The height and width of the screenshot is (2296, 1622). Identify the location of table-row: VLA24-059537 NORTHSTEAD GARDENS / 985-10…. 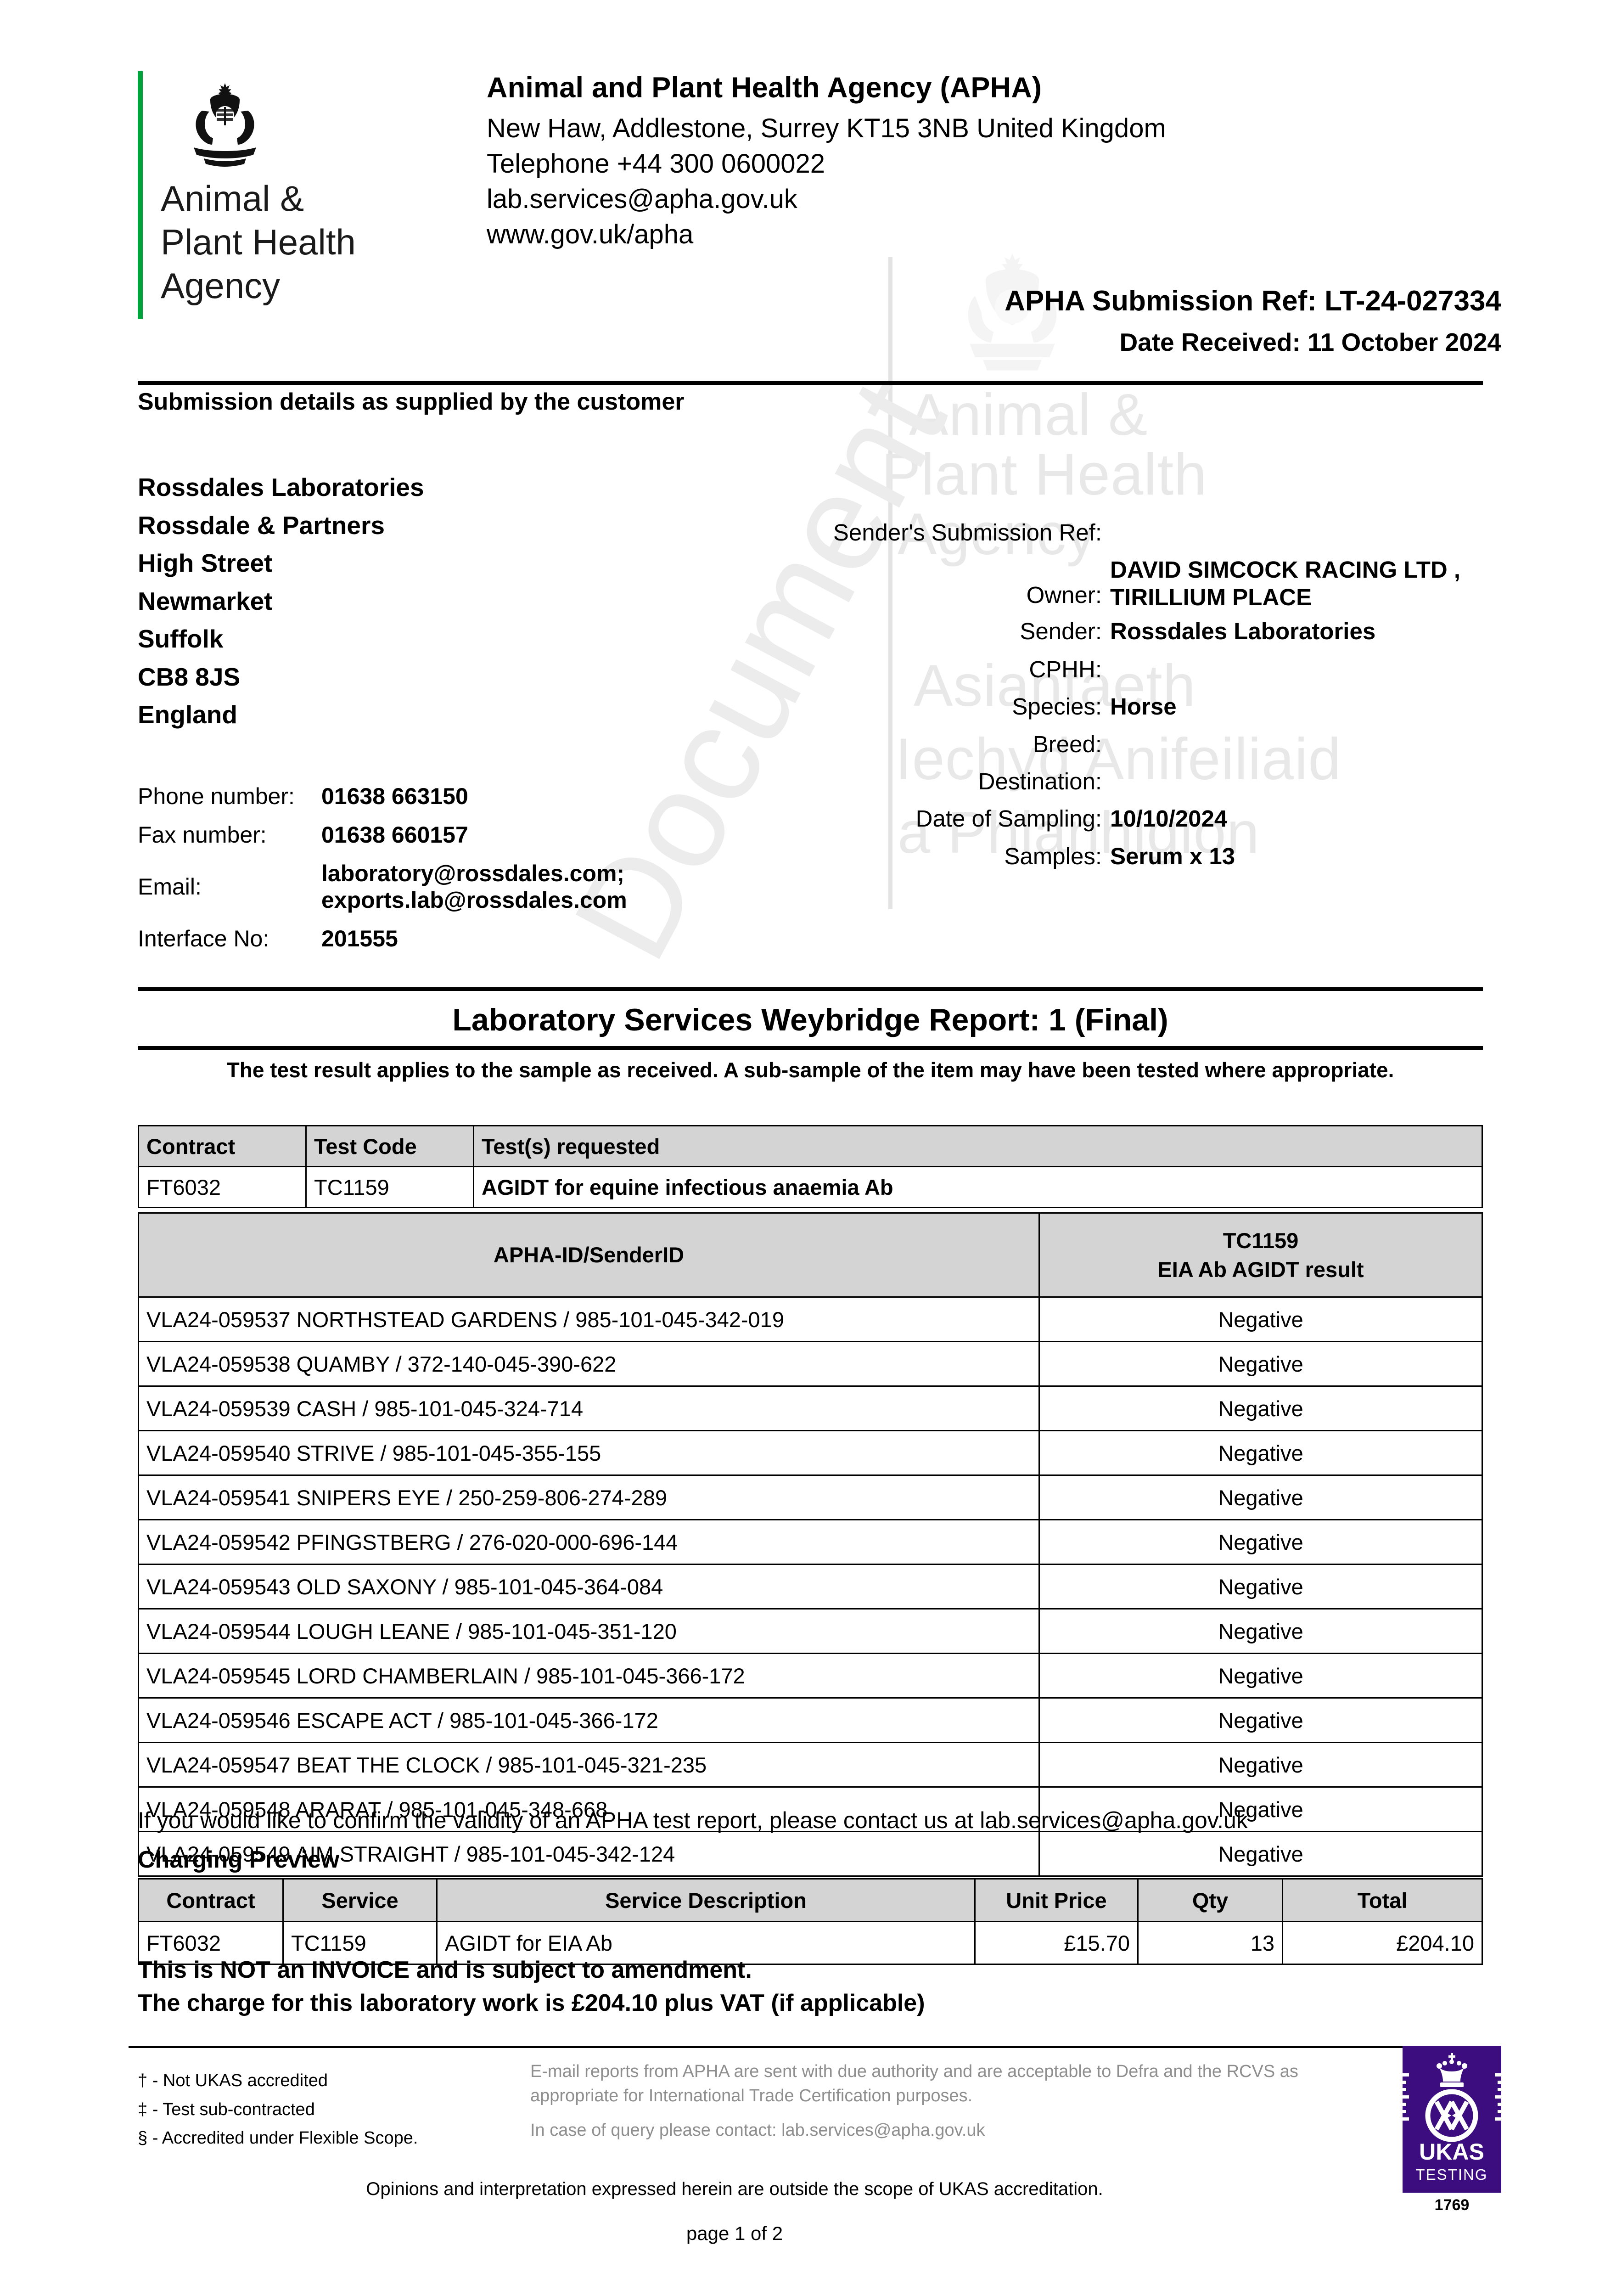
(810, 1319).